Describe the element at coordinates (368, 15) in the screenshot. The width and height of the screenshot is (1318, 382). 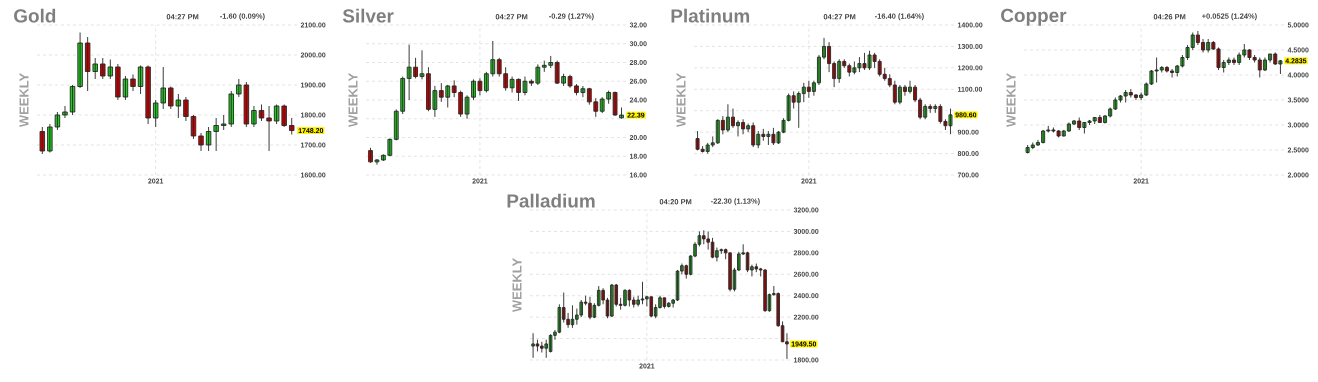
I see `chart-title: Silver` at that location.